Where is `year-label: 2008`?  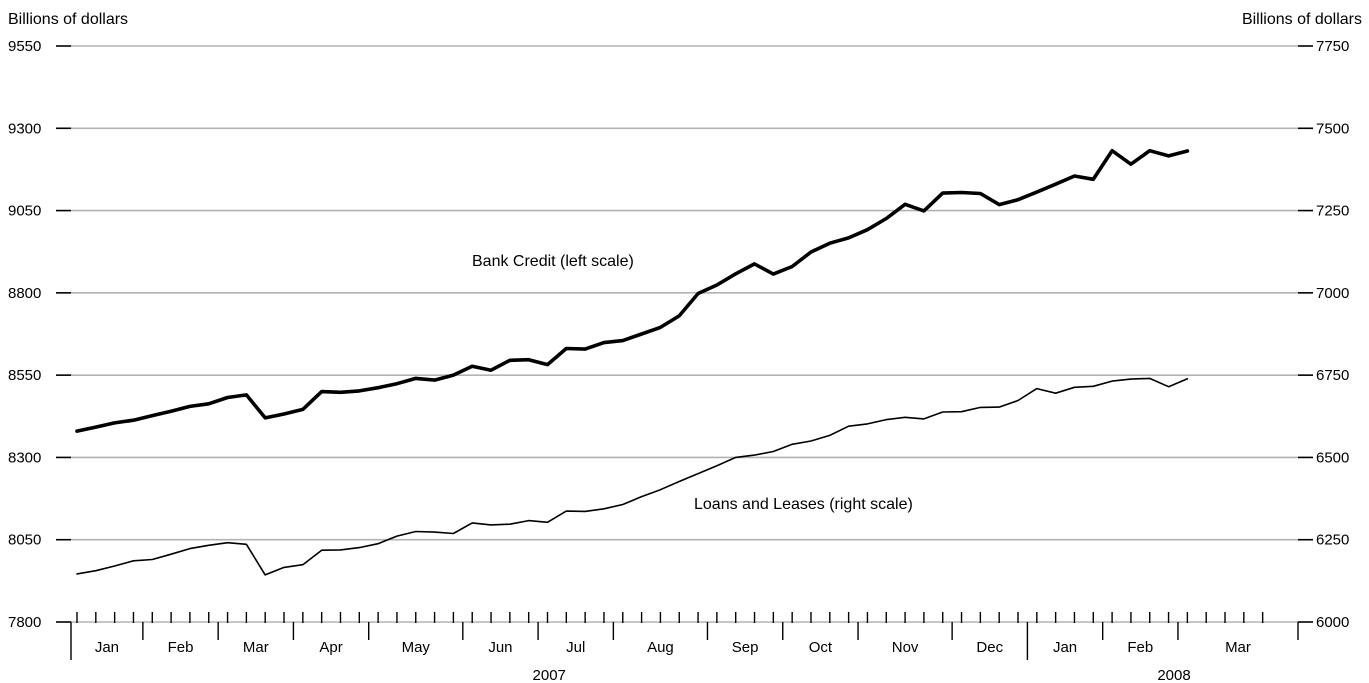
year-label: 2008 is located at coordinates (1173, 675).